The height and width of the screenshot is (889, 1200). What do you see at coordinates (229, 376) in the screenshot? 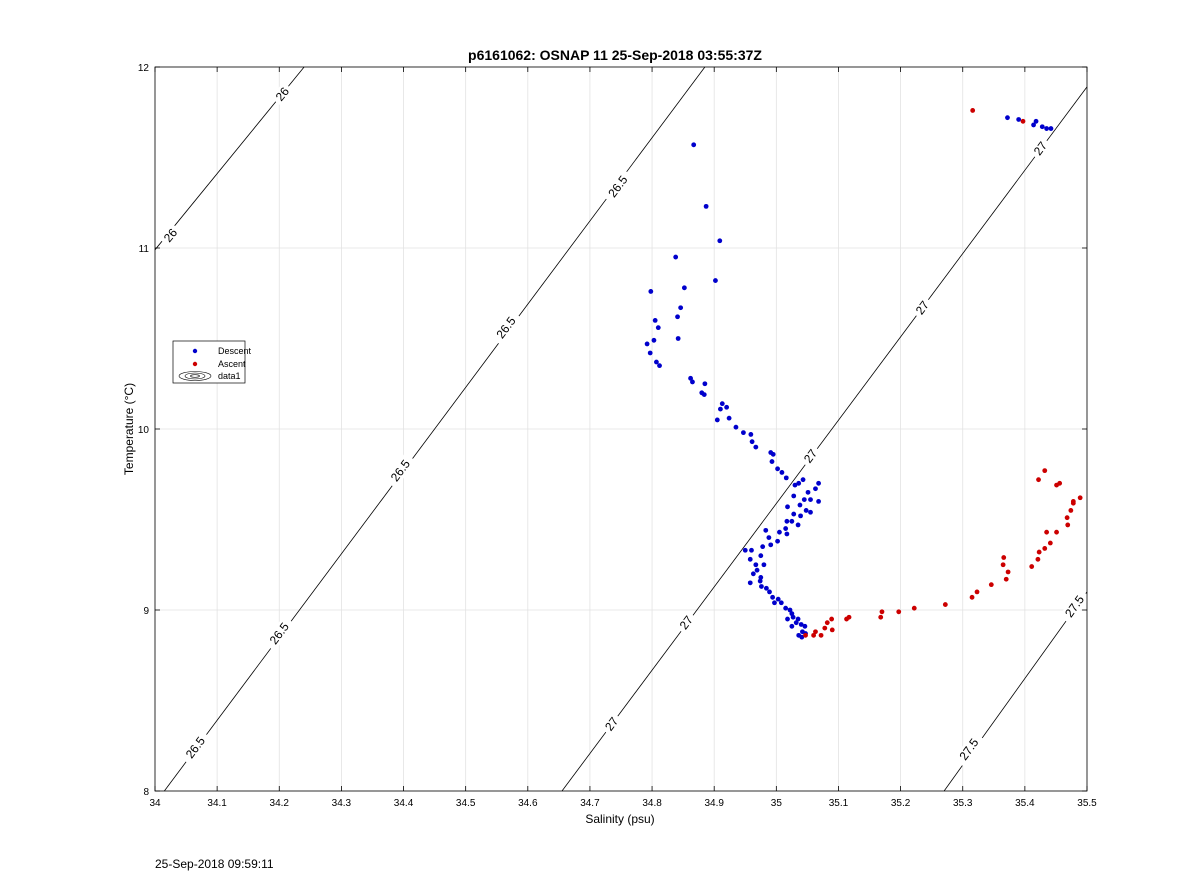
I see `legend-data1-label: data1` at bounding box center [229, 376].